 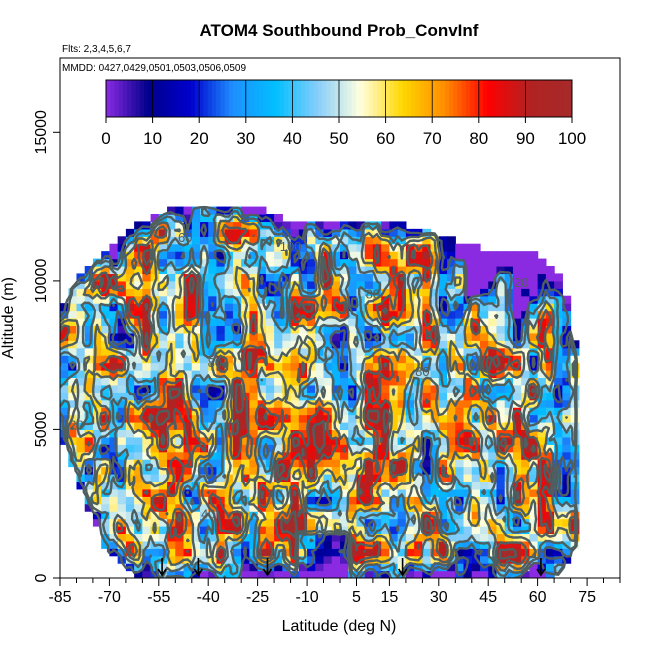 What do you see at coordinates (76, 424) in the screenshot?
I see `contour-label: 20` at bounding box center [76, 424].